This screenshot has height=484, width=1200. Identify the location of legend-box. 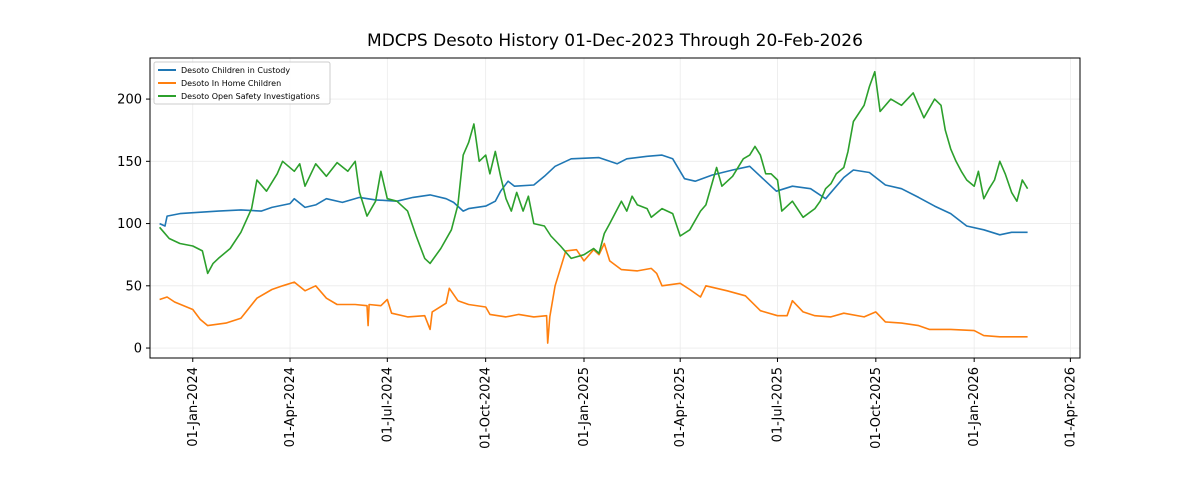
(242, 83).